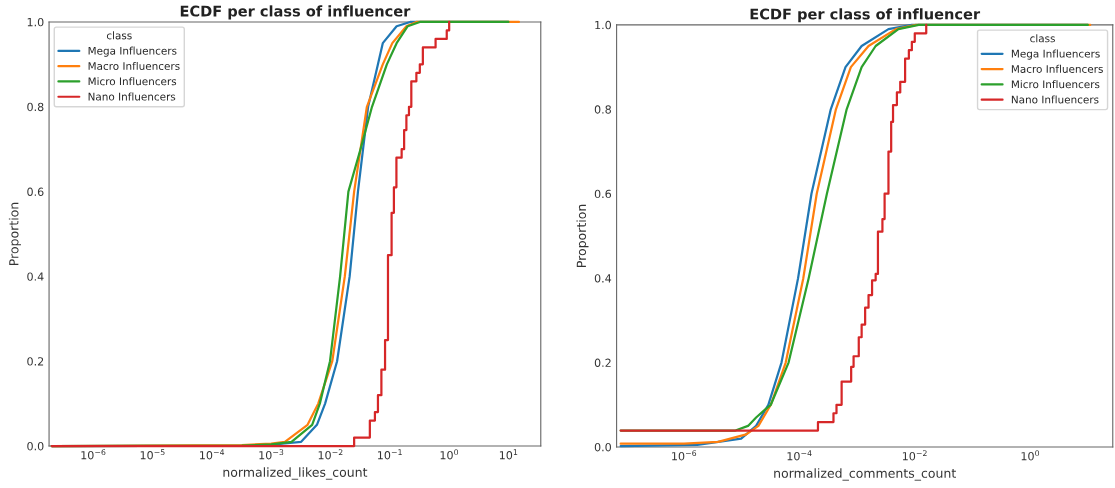  What do you see at coordinates (865, 474) in the screenshot?
I see `x-axis-title: normalized_comments_count` at bounding box center [865, 474].